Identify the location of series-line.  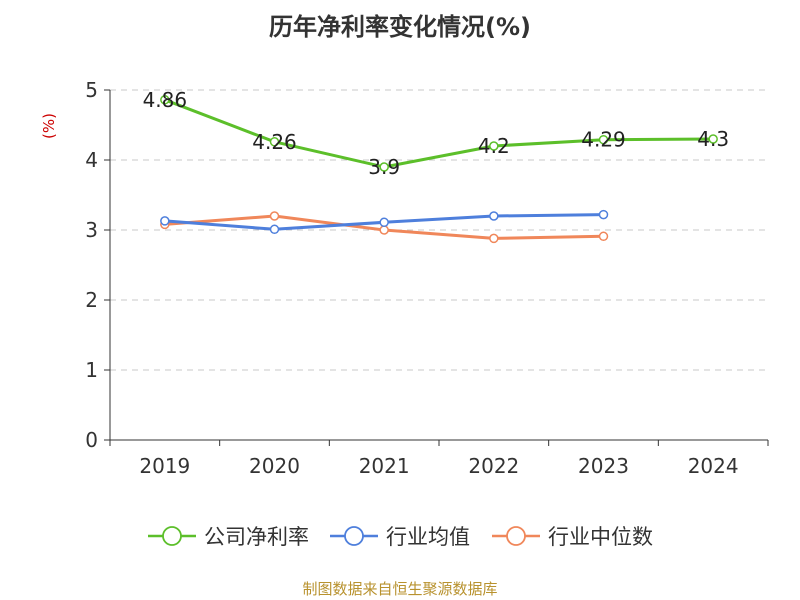
(439, 133).